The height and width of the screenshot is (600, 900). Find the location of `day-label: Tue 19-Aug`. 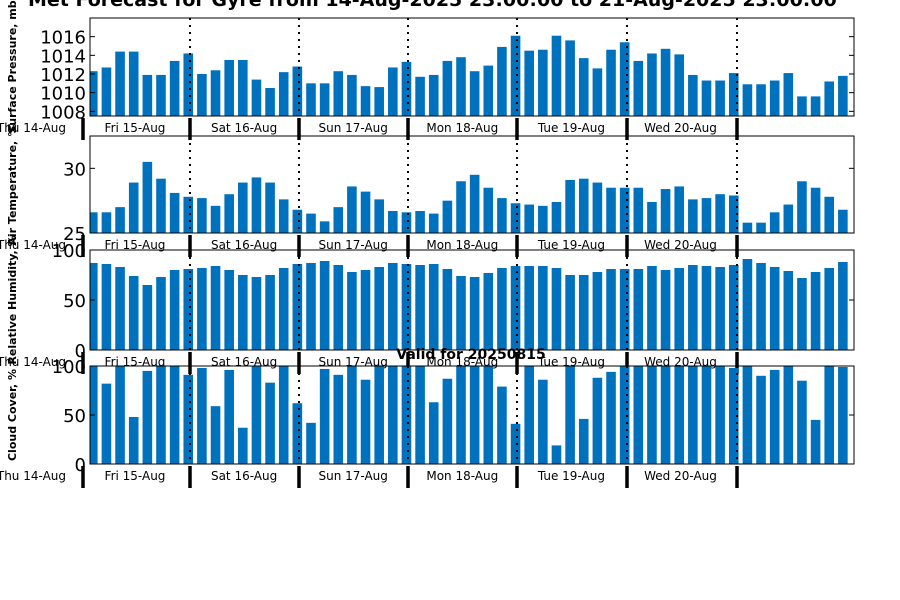

day-label: Tue 19-Aug is located at coordinates (571, 245).